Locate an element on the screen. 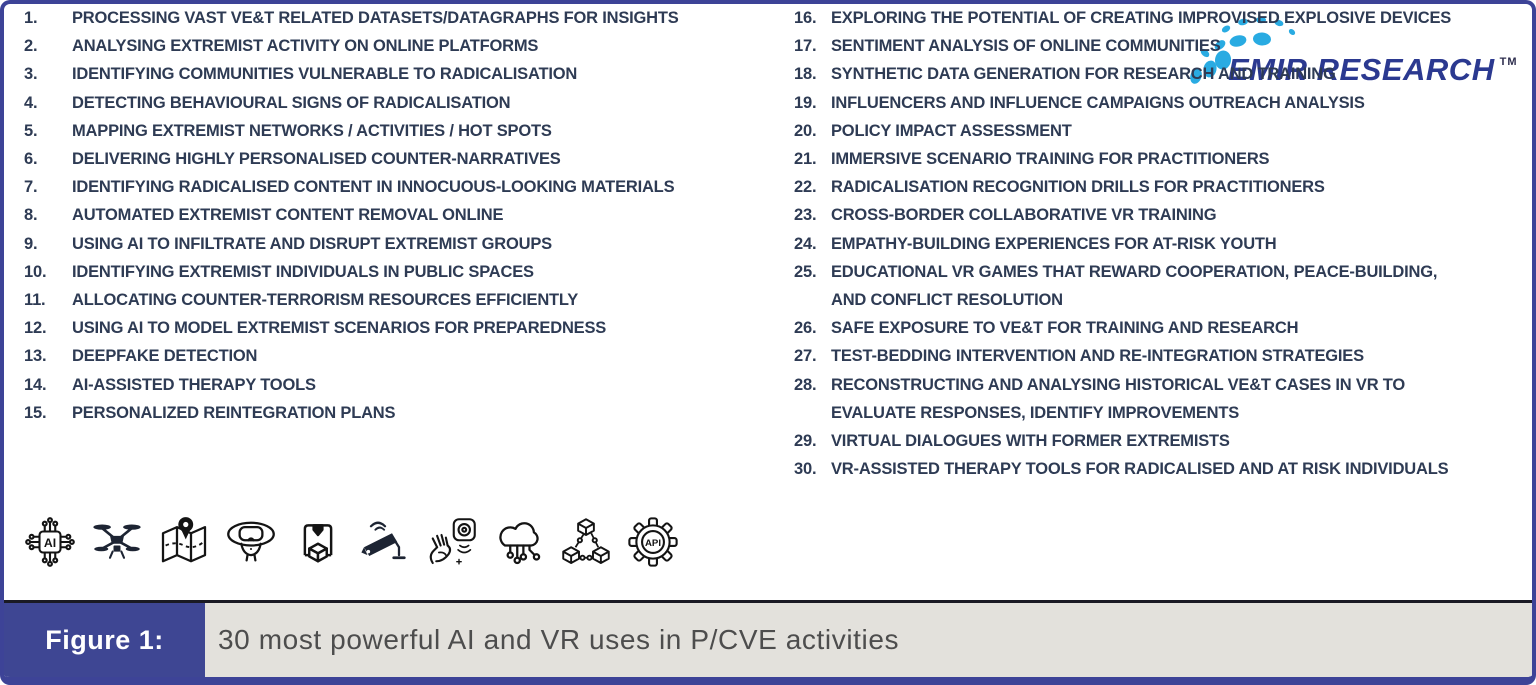 This screenshot has width=1536, height=685. api-gear-icon: API is located at coordinates (653, 542).